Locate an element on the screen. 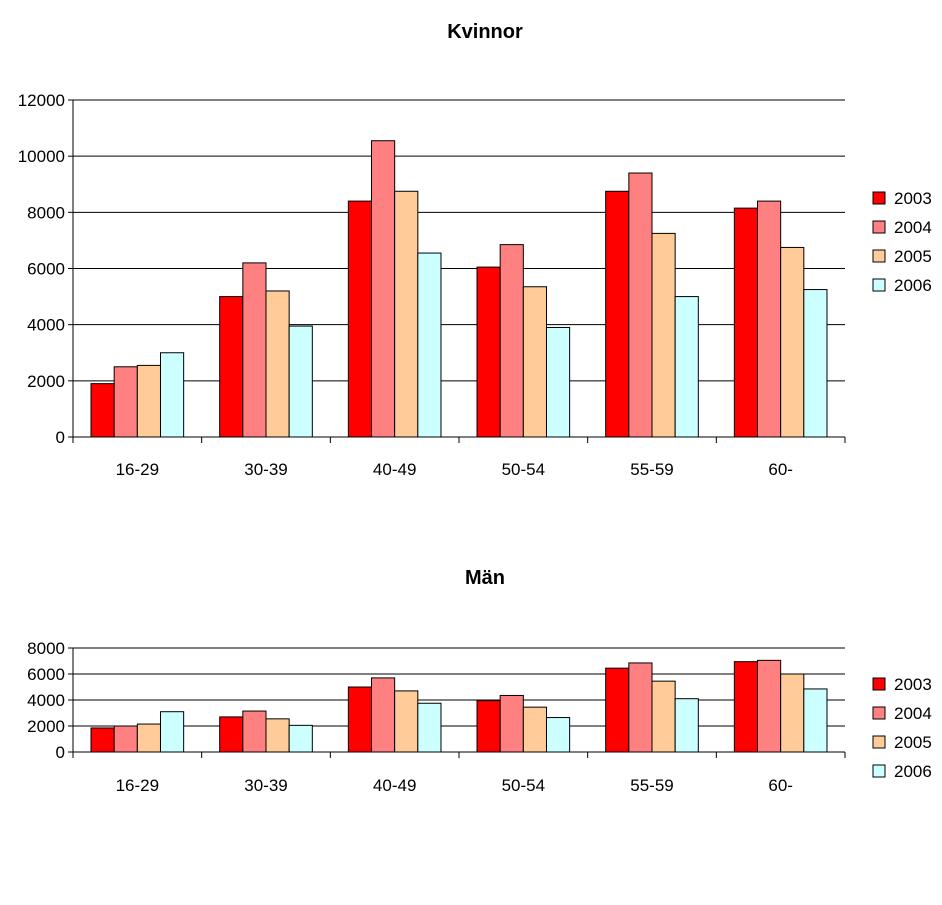 The height and width of the screenshot is (905, 942). y-tick-label: 10000 is located at coordinates (41, 156).